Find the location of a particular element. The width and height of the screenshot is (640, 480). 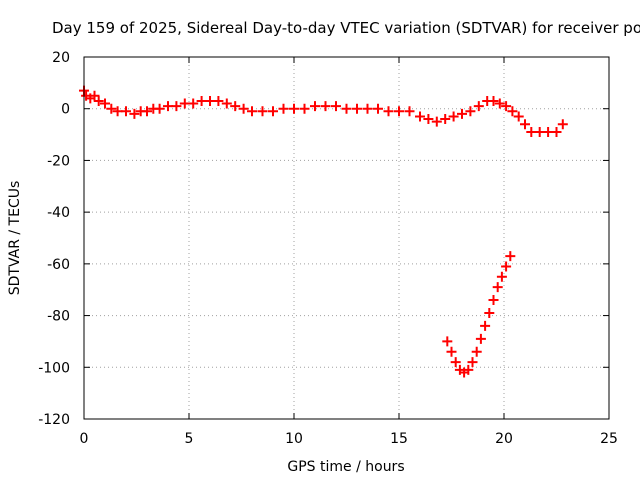

y-tick-label: -60 is located at coordinates (58, 265).